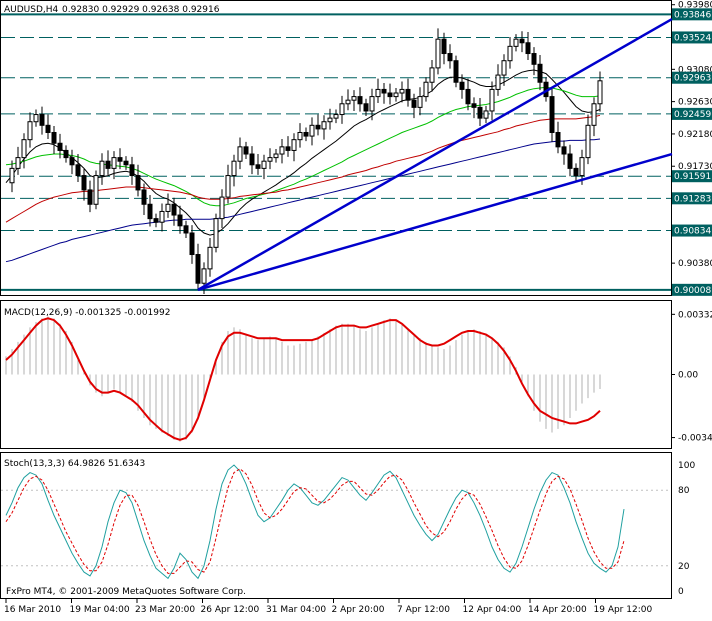 Image resolution: width=712 pixels, height=621 pixels. What do you see at coordinates (681, 592) in the screenshot?
I see `stoch-tick-label: 0` at bounding box center [681, 592].